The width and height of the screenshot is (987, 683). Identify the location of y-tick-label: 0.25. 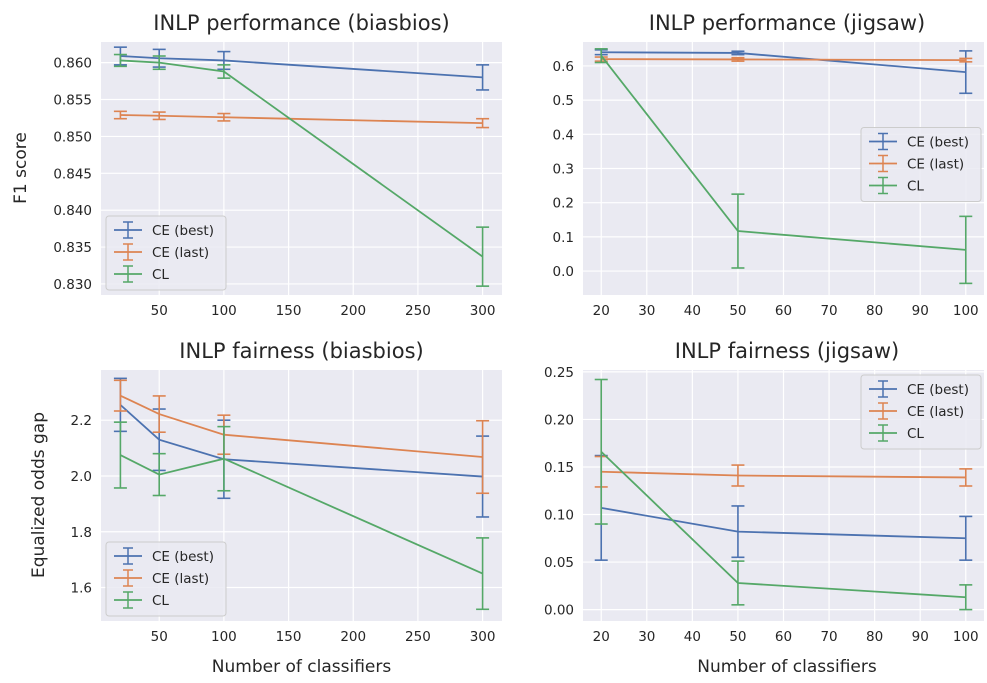
(559, 373).